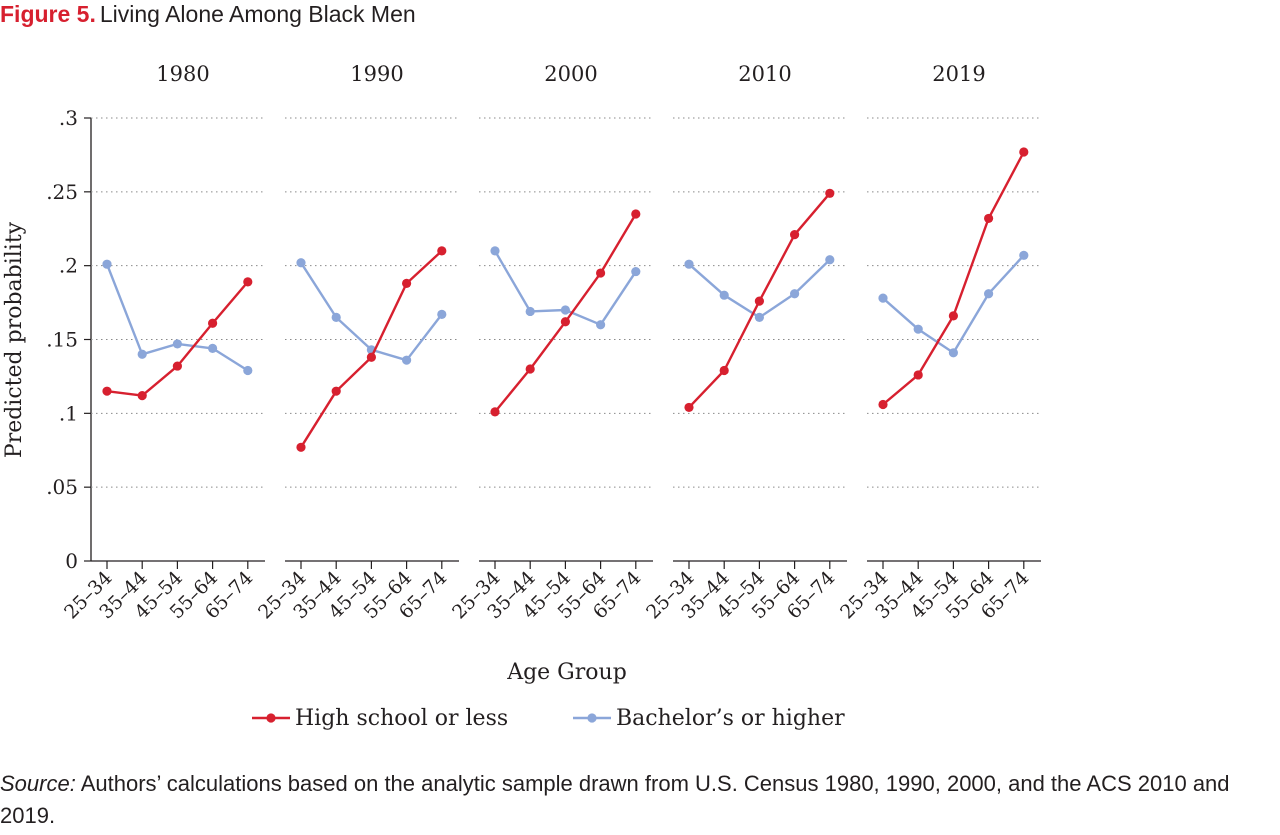 The width and height of the screenshot is (1280, 835). Describe the element at coordinates (62, 192) in the screenshot. I see `y-tick-label: .25` at that location.